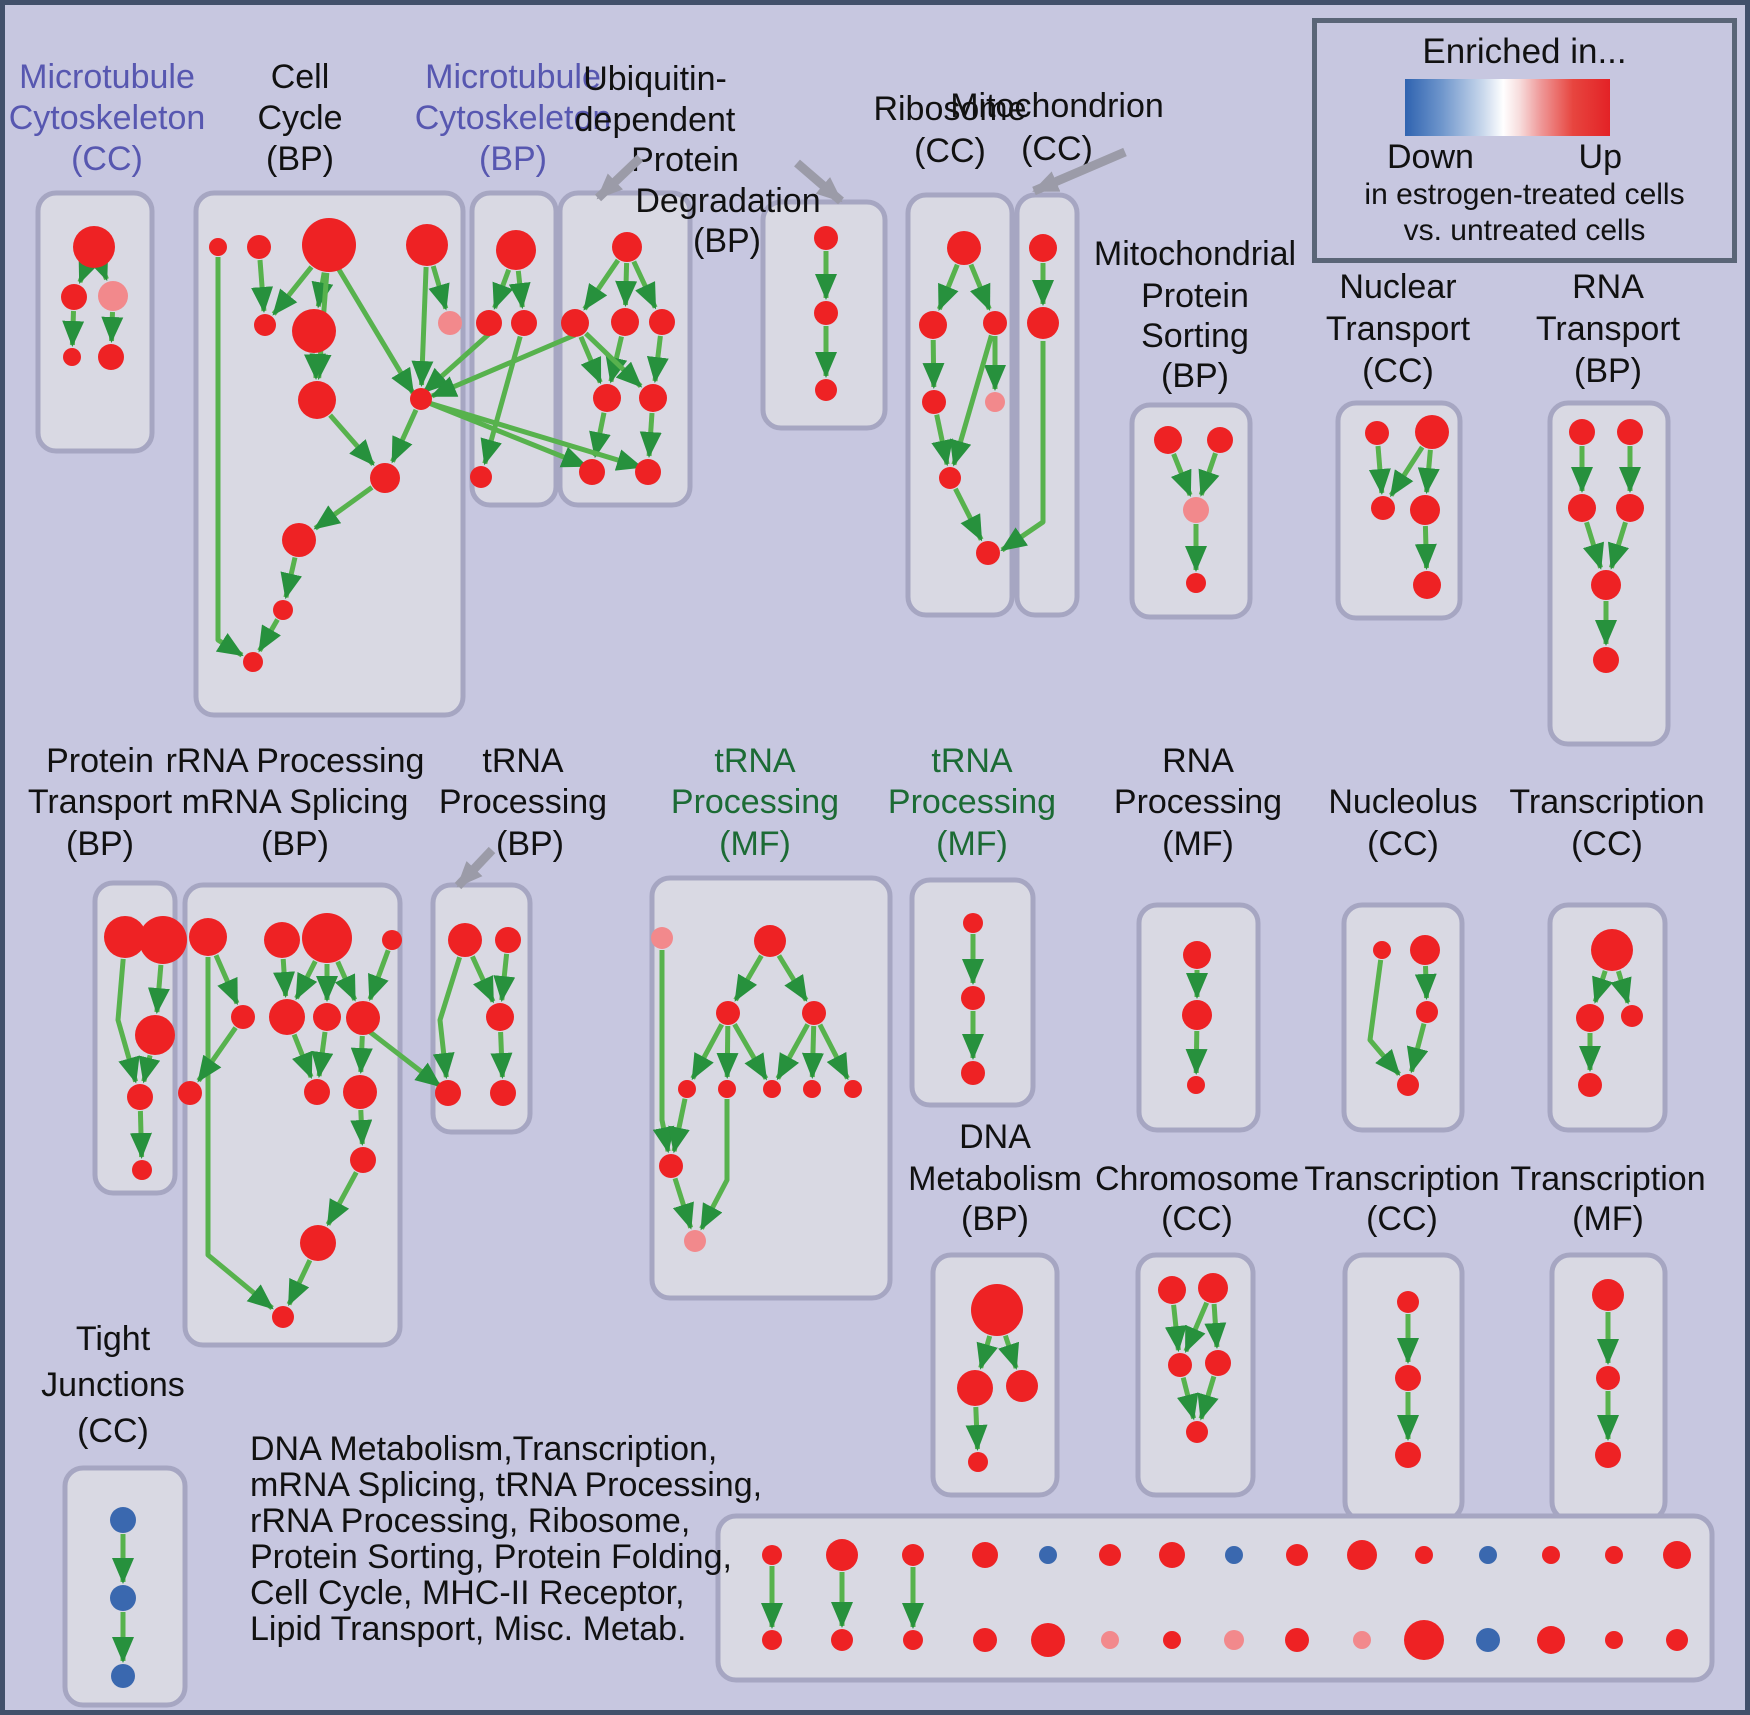 This screenshot has width=1750, height=1715. What do you see at coordinates (1195, 254) in the screenshot?
I see `cluster-label-mitochondrial-protein-sorting: Mitochondrial` at bounding box center [1195, 254].